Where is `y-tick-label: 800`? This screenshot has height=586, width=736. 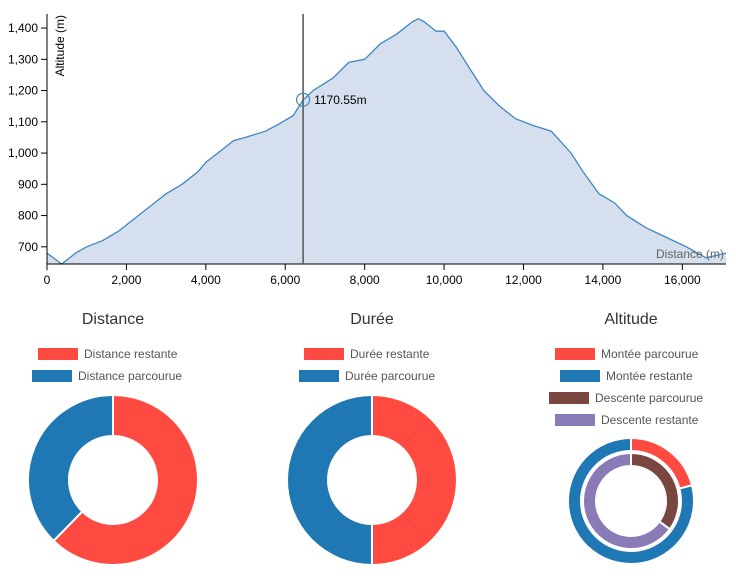 y-tick-label: 800 is located at coordinates (28, 216).